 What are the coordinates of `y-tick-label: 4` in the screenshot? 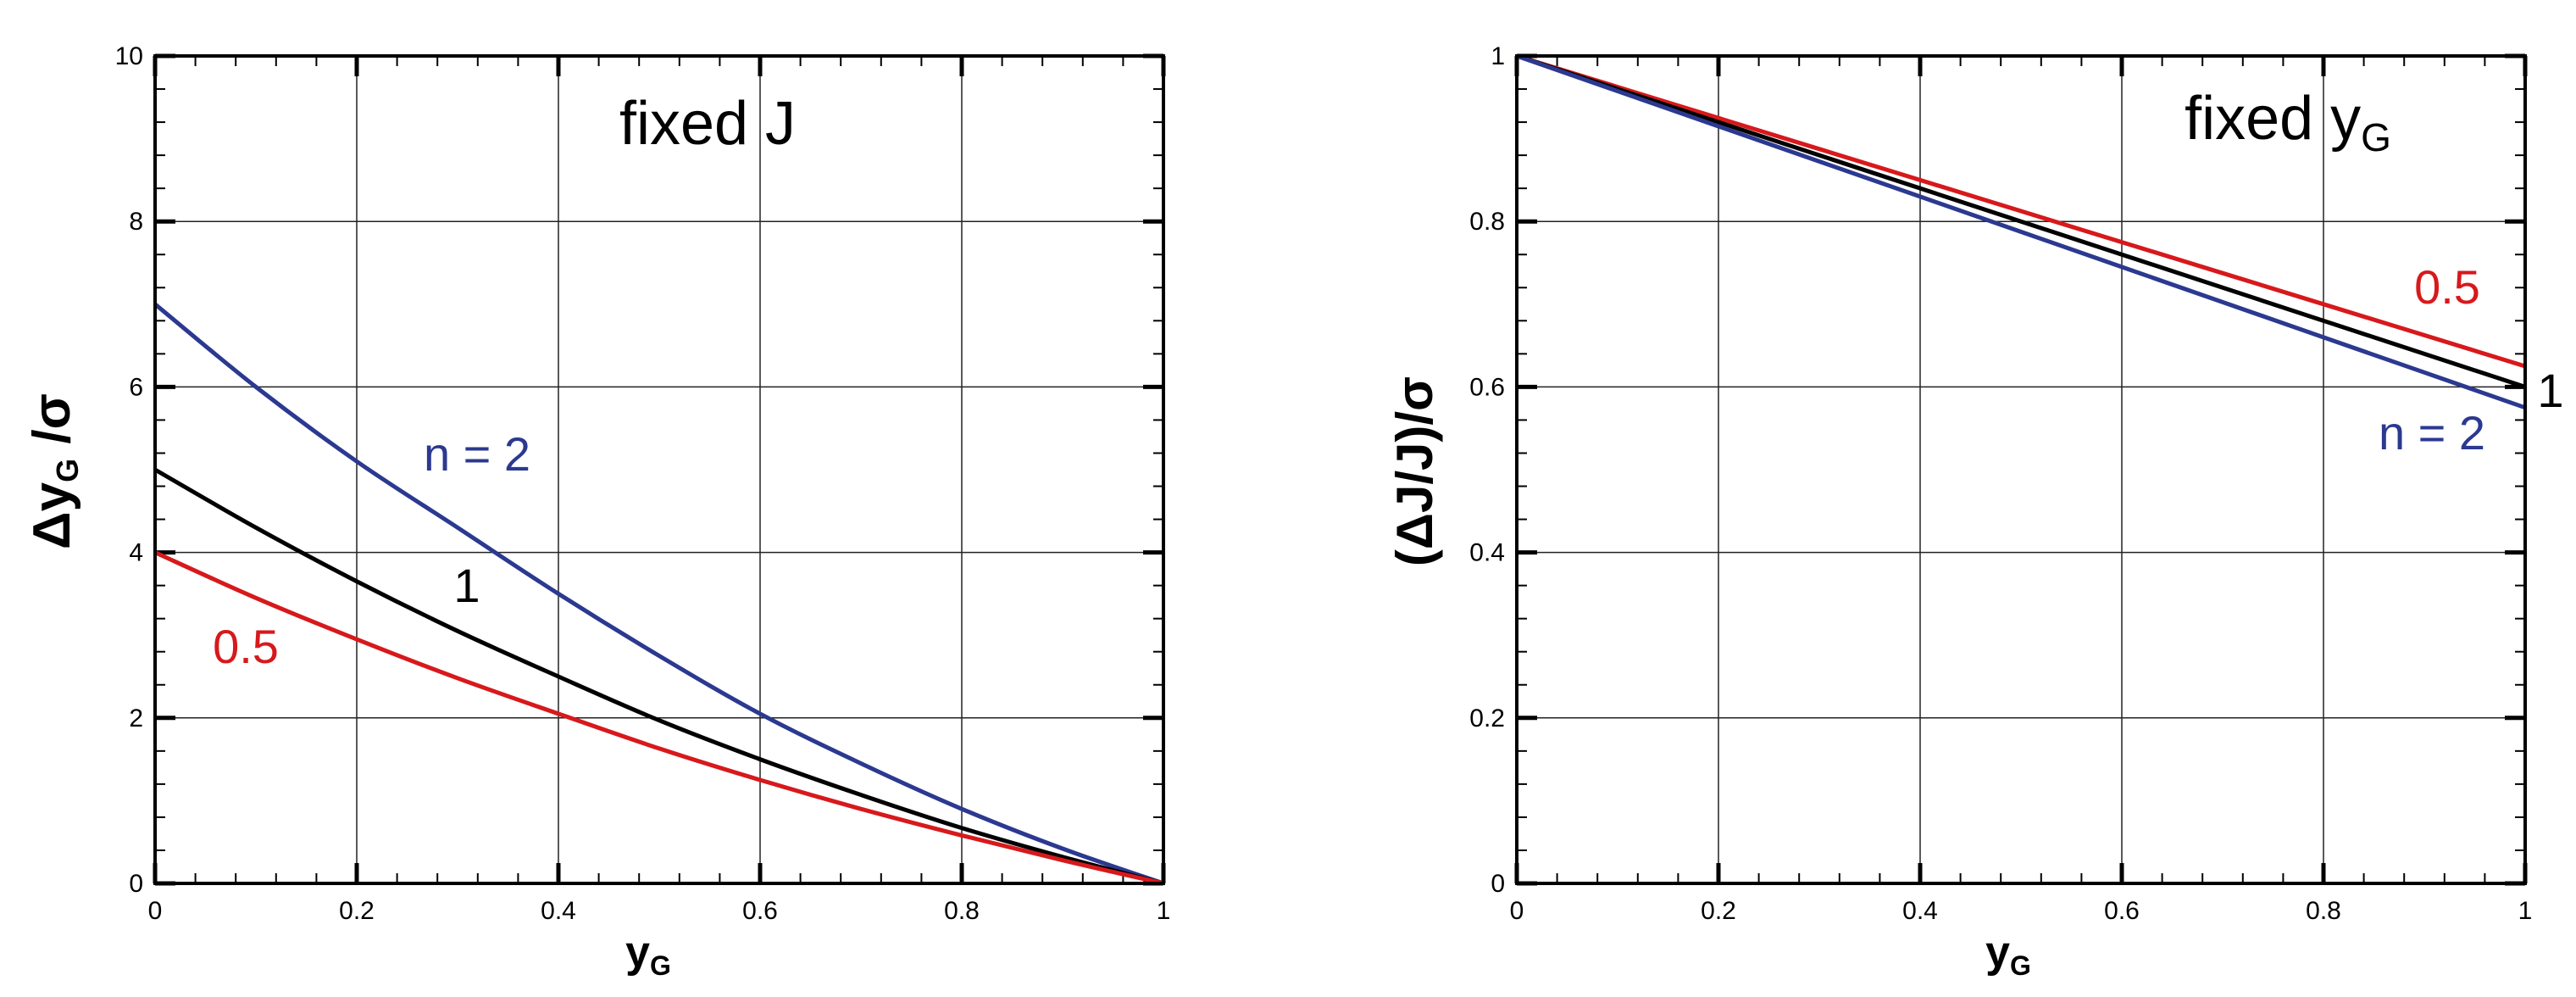 It's located at (136, 553).